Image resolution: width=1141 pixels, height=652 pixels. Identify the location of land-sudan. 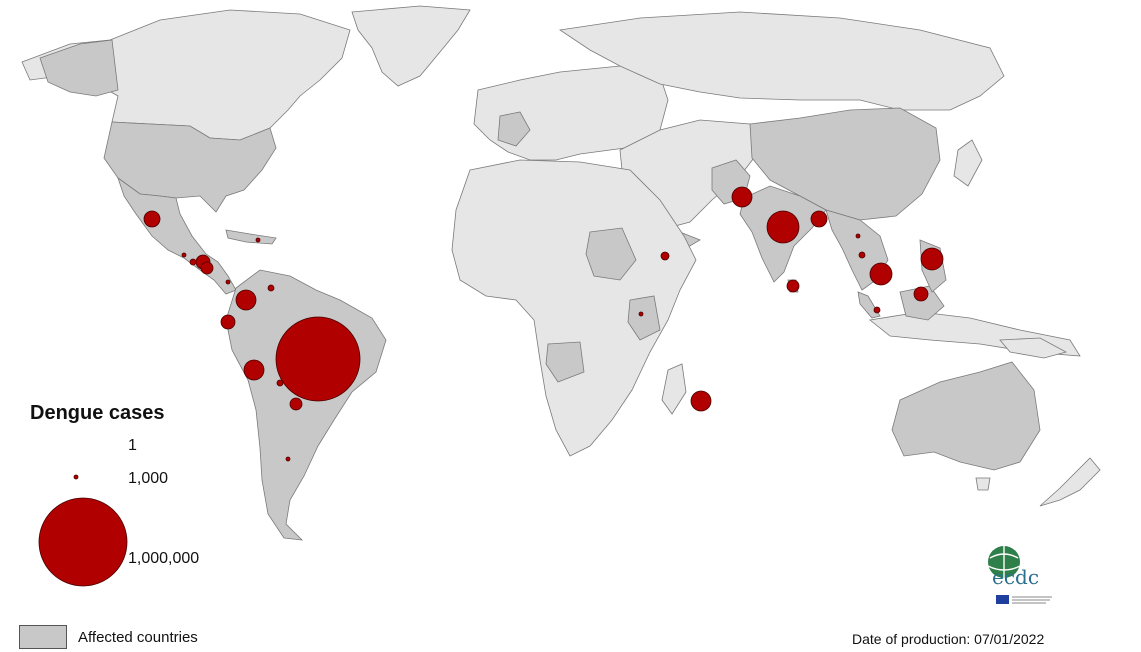
(611, 254).